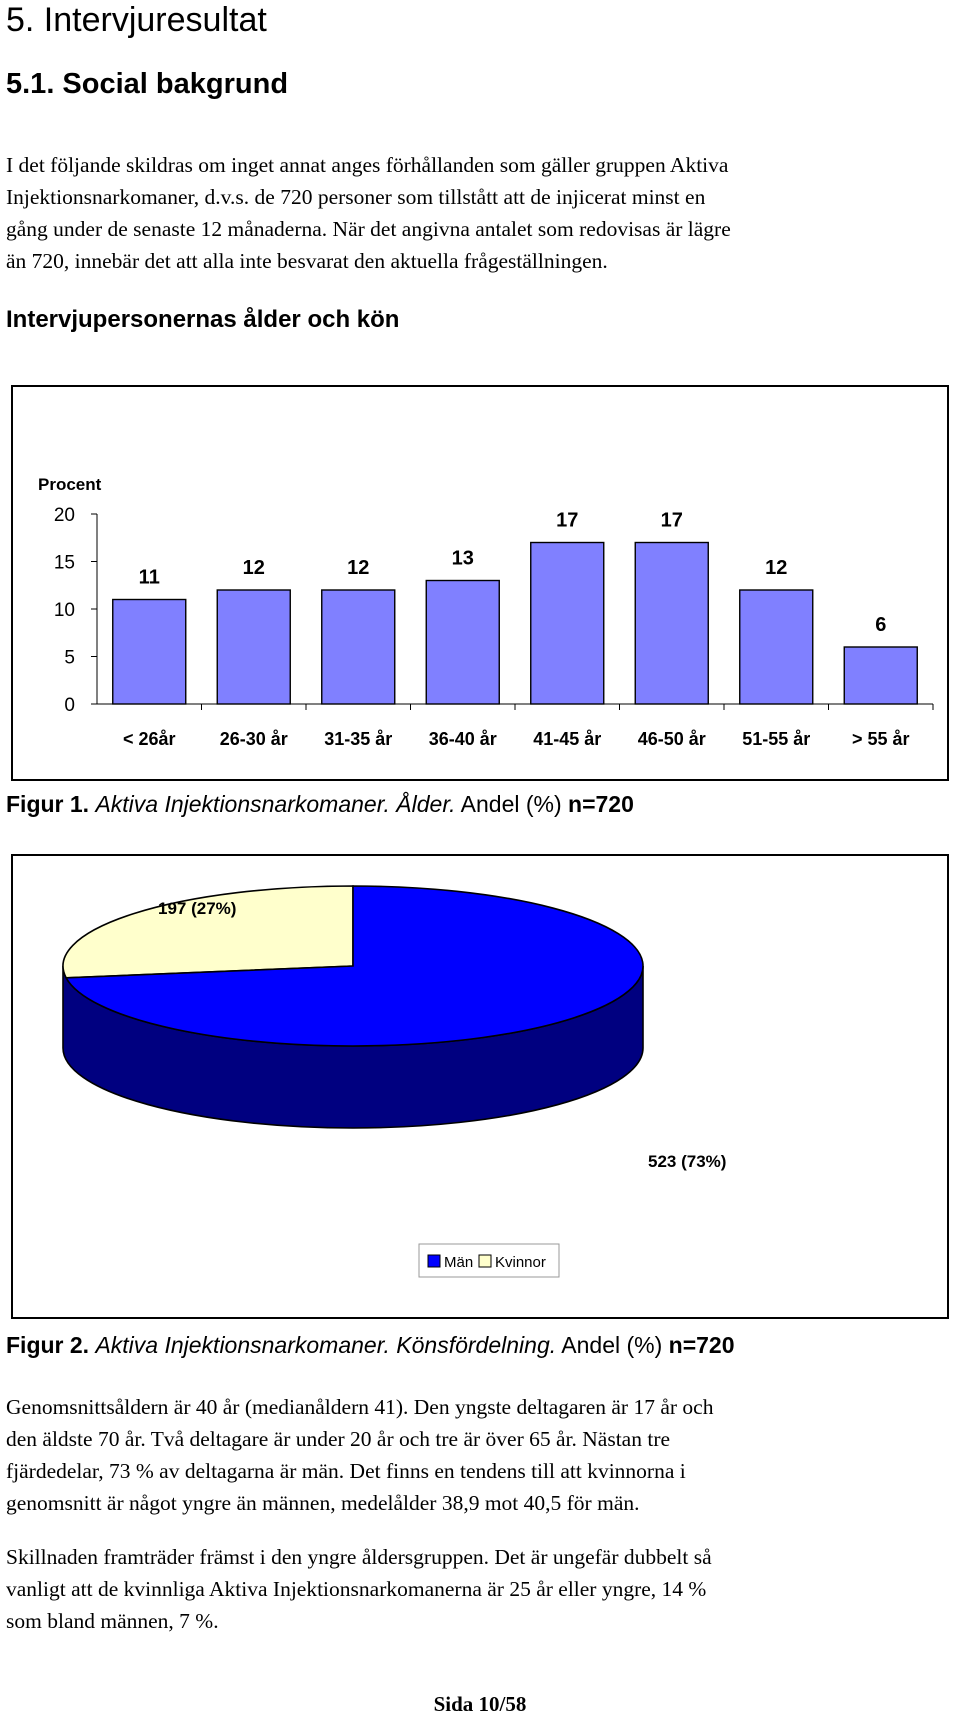 This screenshot has height=1717, width=960. What do you see at coordinates (136, 20) in the screenshot?
I see `page-heading: 5. Intervjuresultat` at bounding box center [136, 20].